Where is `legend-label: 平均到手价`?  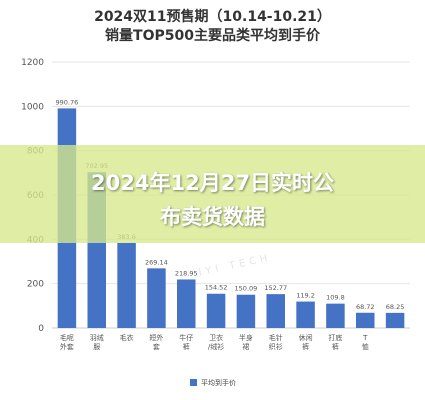
legend-label: 平均到手价 is located at coordinates (218, 382).